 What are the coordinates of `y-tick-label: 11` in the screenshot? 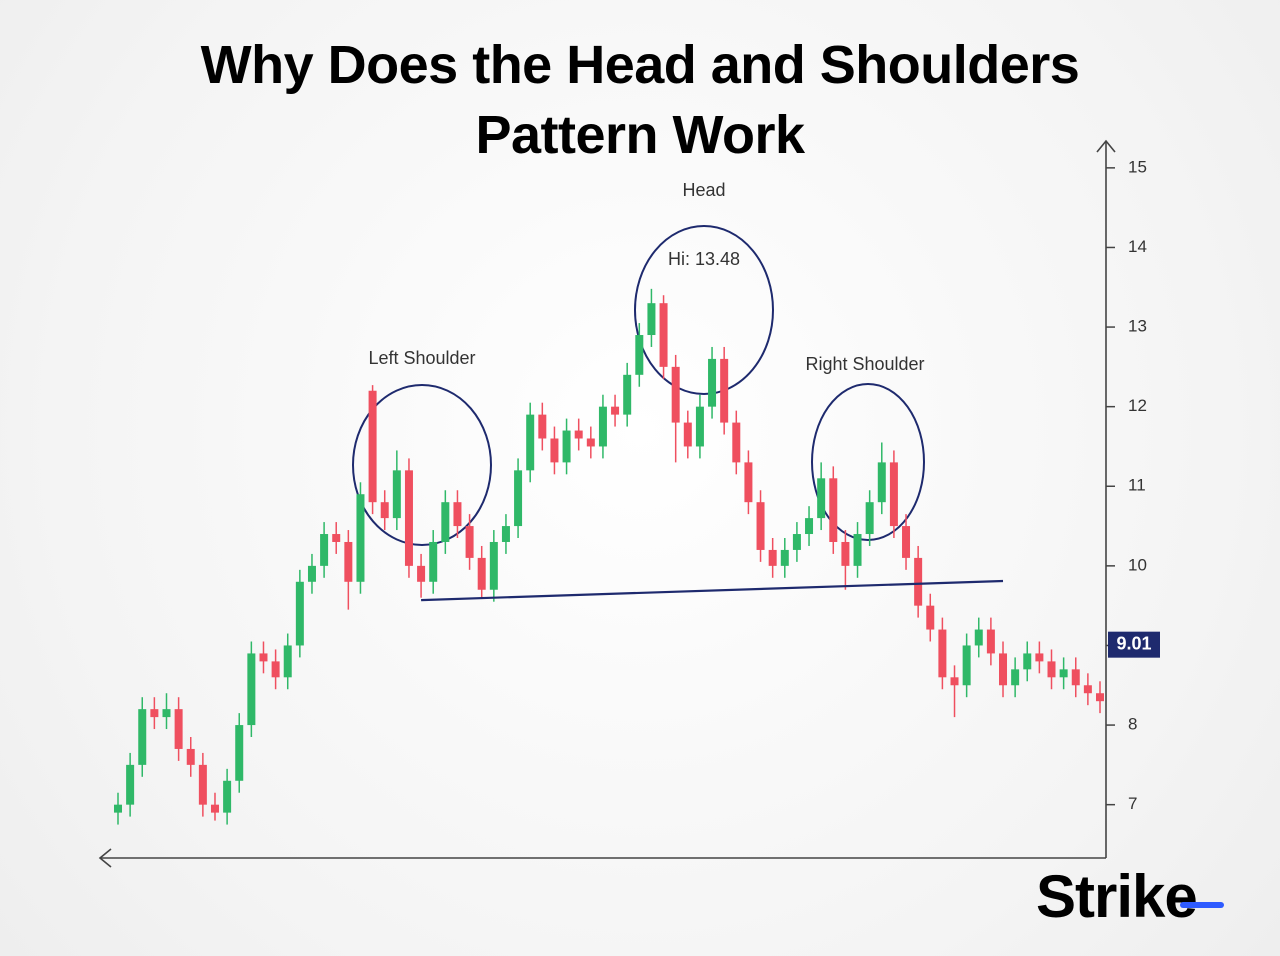 It's located at (1137, 485).